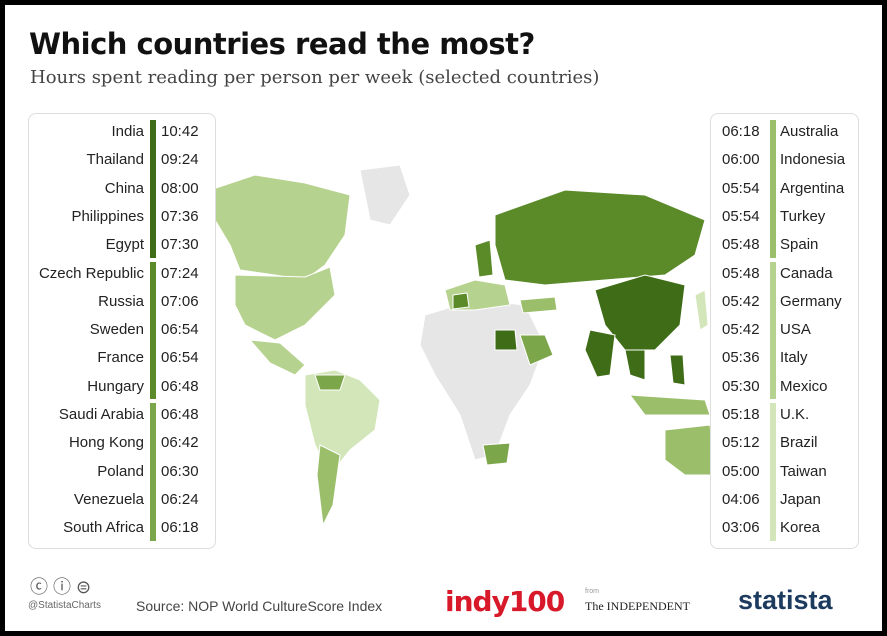 The width and height of the screenshot is (887, 636). I want to click on country: Czech Republic, so click(91, 273).